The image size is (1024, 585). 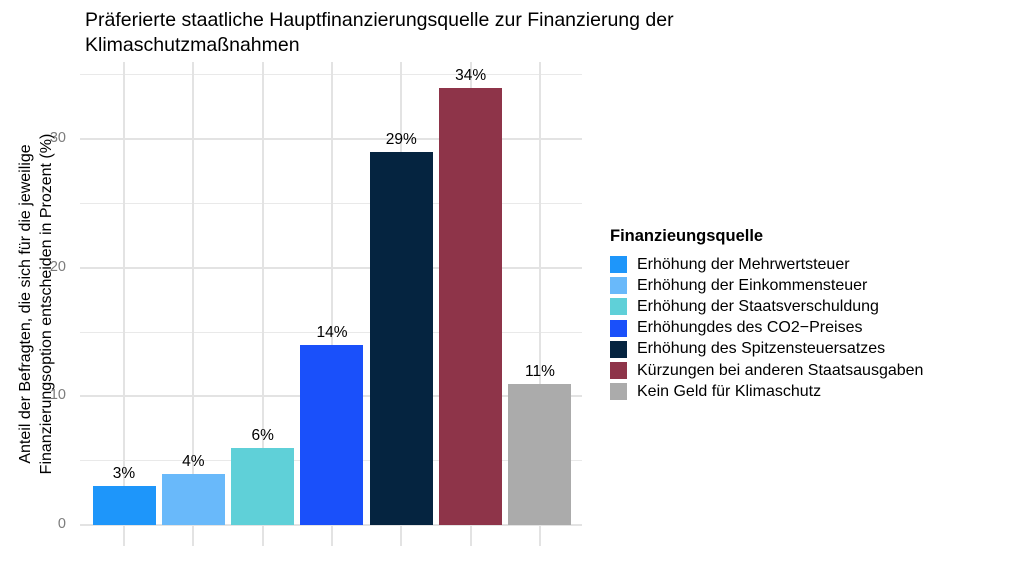 What do you see at coordinates (471, 75) in the screenshot?
I see `bar-value-label: 34%` at bounding box center [471, 75].